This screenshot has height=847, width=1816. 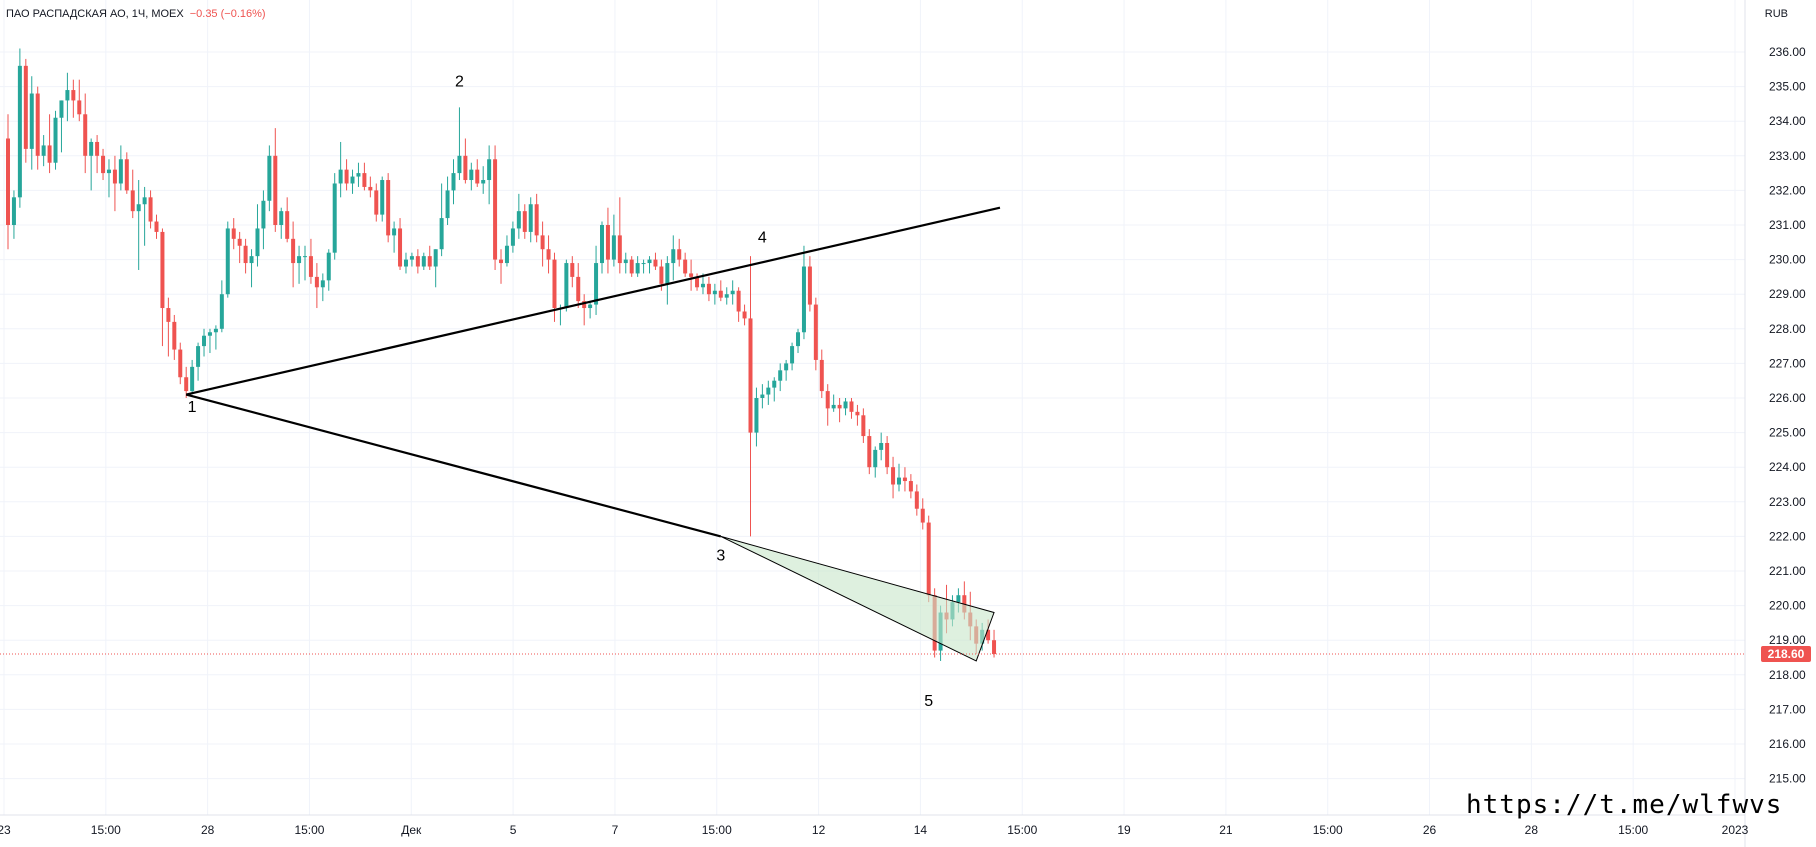 What do you see at coordinates (717, 830) in the screenshot?
I see `time-tick-label: 15:00` at bounding box center [717, 830].